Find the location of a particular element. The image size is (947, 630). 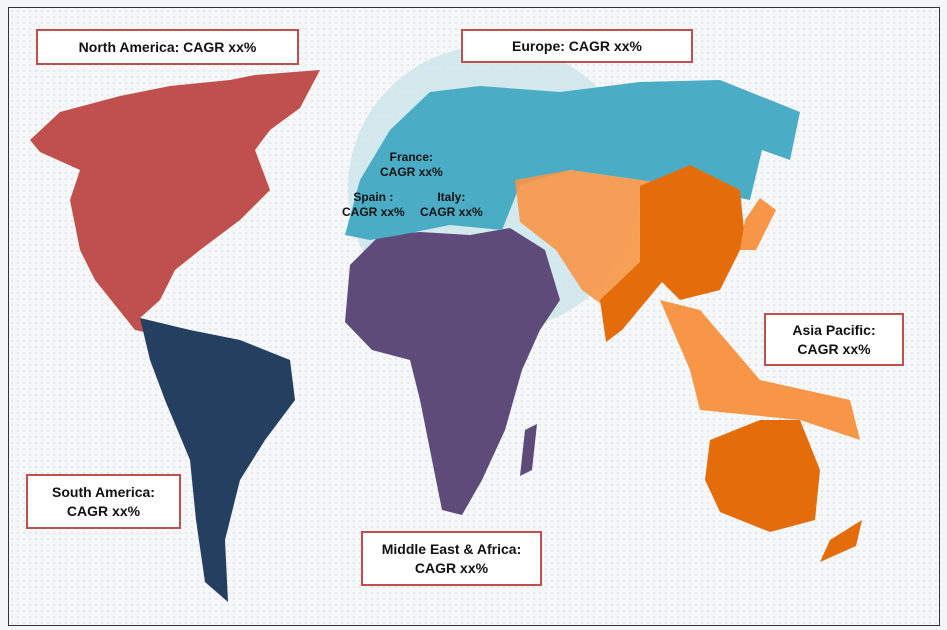

europe-label: Europe: CAGR xx% is located at coordinates (577, 46).